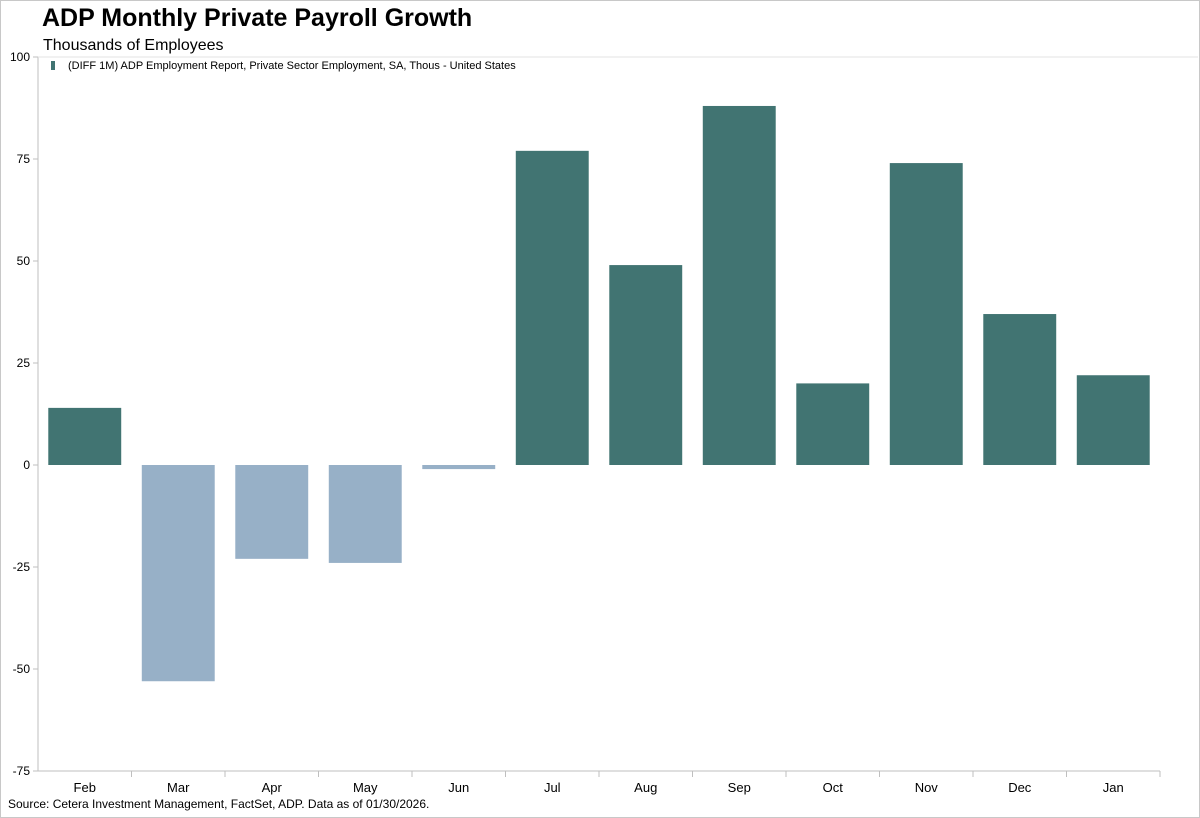 Image resolution: width=1200 pixels, height=818 pixels. I want to click on x-tick-label: Sep, so click(739, 787).